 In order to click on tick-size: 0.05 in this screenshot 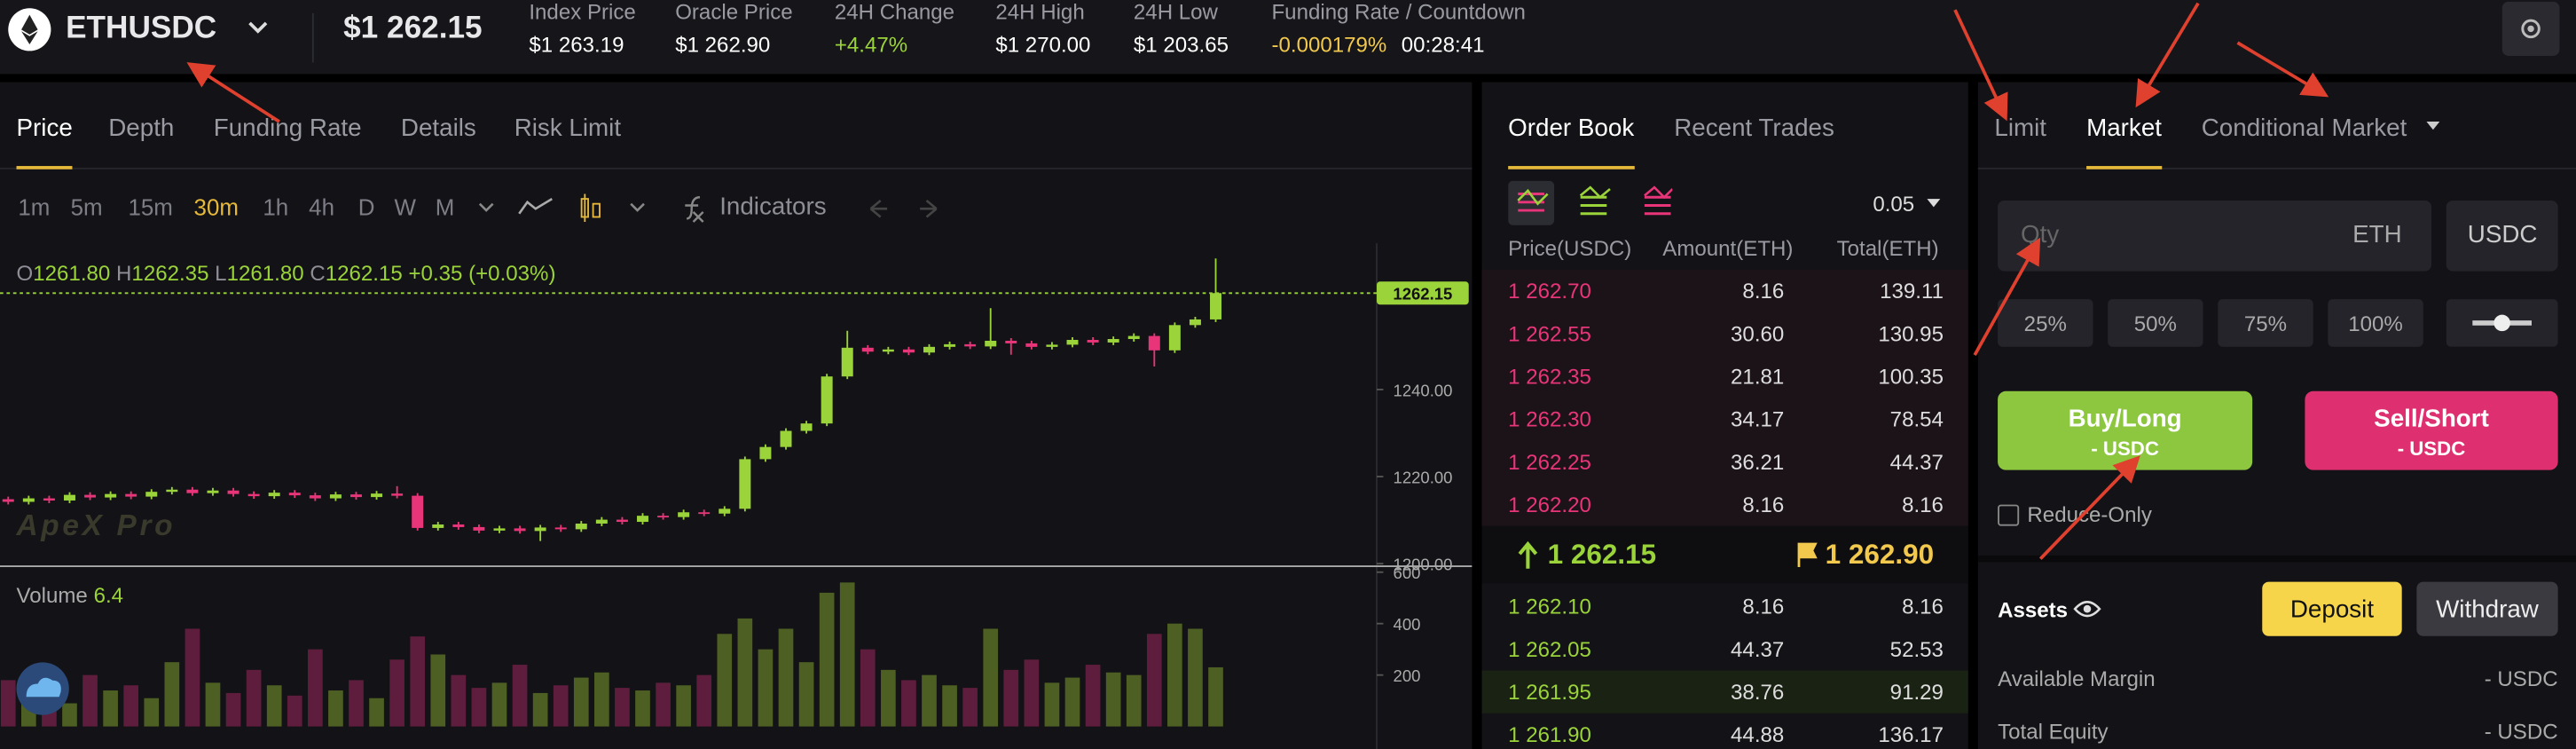, I will do `click(1894, 204)`.